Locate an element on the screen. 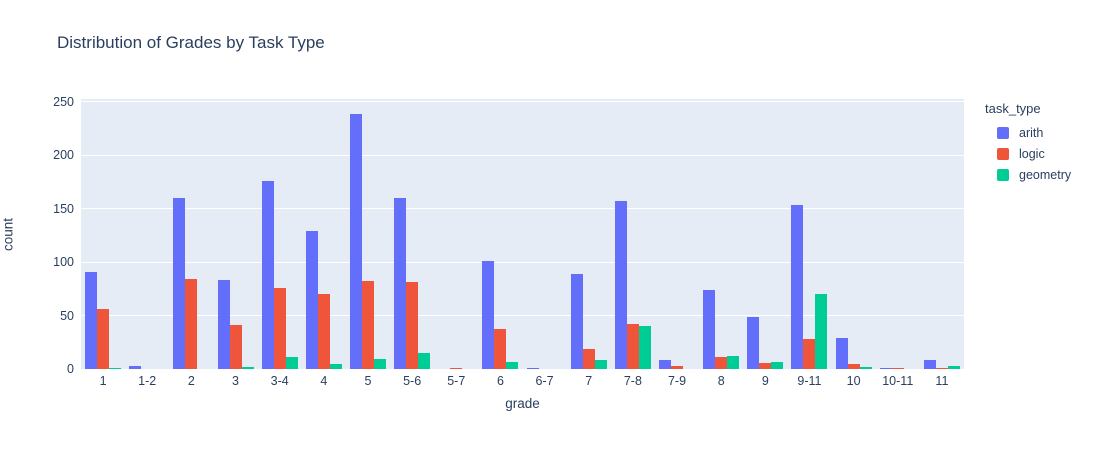 The image size is (1097, 450). legend-item-arith: arith is located at coordinates (1028, 132).